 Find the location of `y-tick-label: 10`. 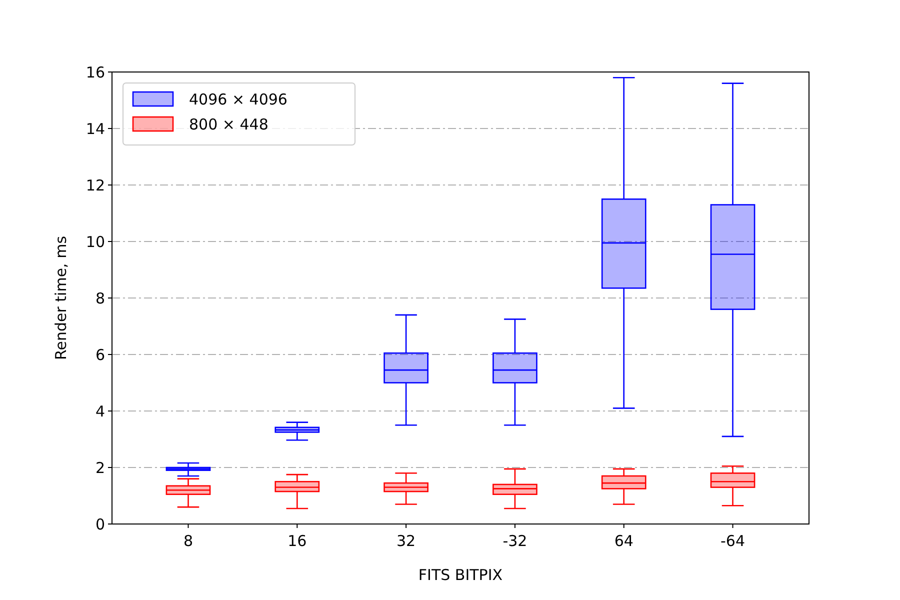

y-tick-label: 10 is located at coordinates (95, 241).